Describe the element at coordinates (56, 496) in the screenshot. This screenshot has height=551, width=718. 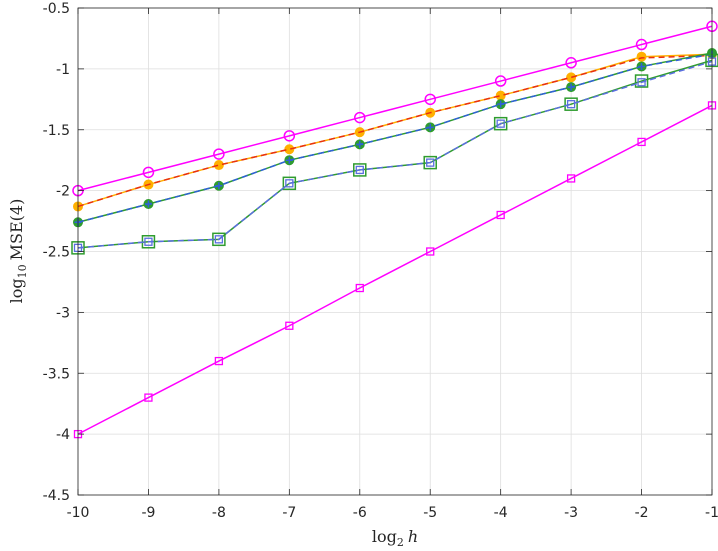
I see `y-tick-label: -4.5` at that location.